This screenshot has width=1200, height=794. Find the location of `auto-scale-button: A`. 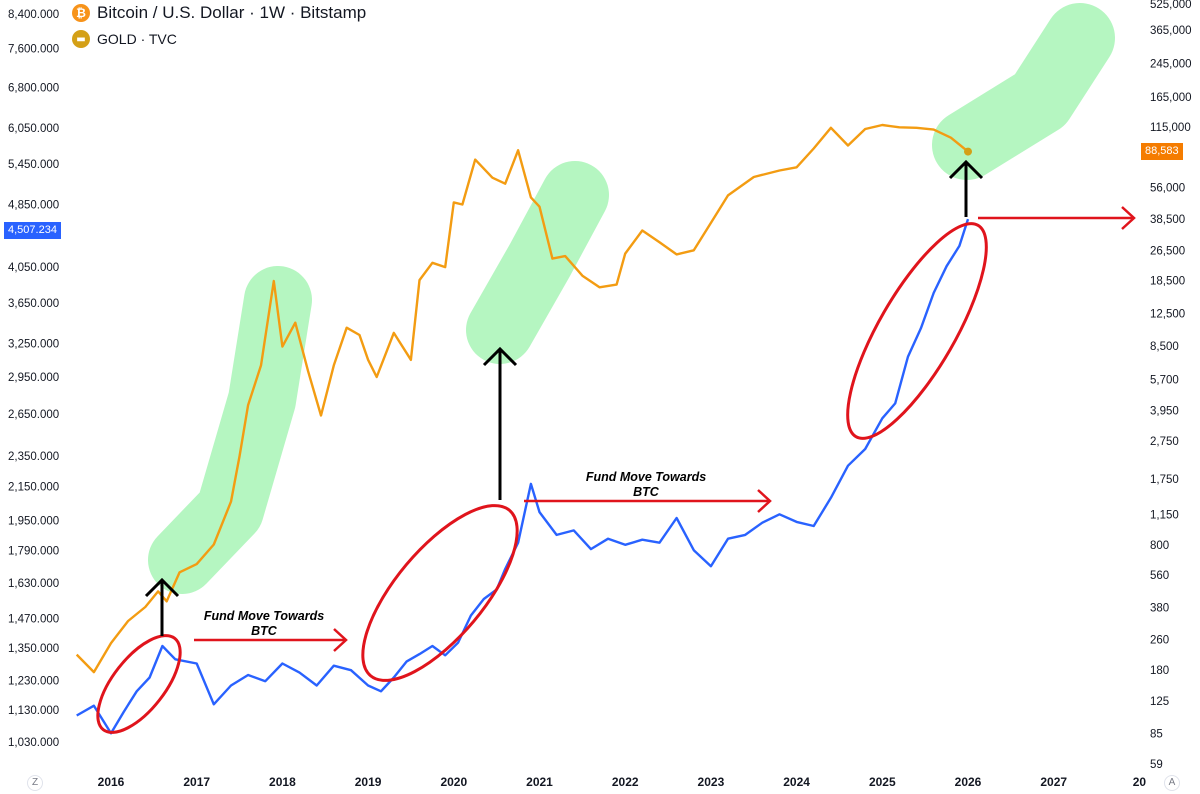

auto-scale-button: A is located at coordinates (1172, 783).